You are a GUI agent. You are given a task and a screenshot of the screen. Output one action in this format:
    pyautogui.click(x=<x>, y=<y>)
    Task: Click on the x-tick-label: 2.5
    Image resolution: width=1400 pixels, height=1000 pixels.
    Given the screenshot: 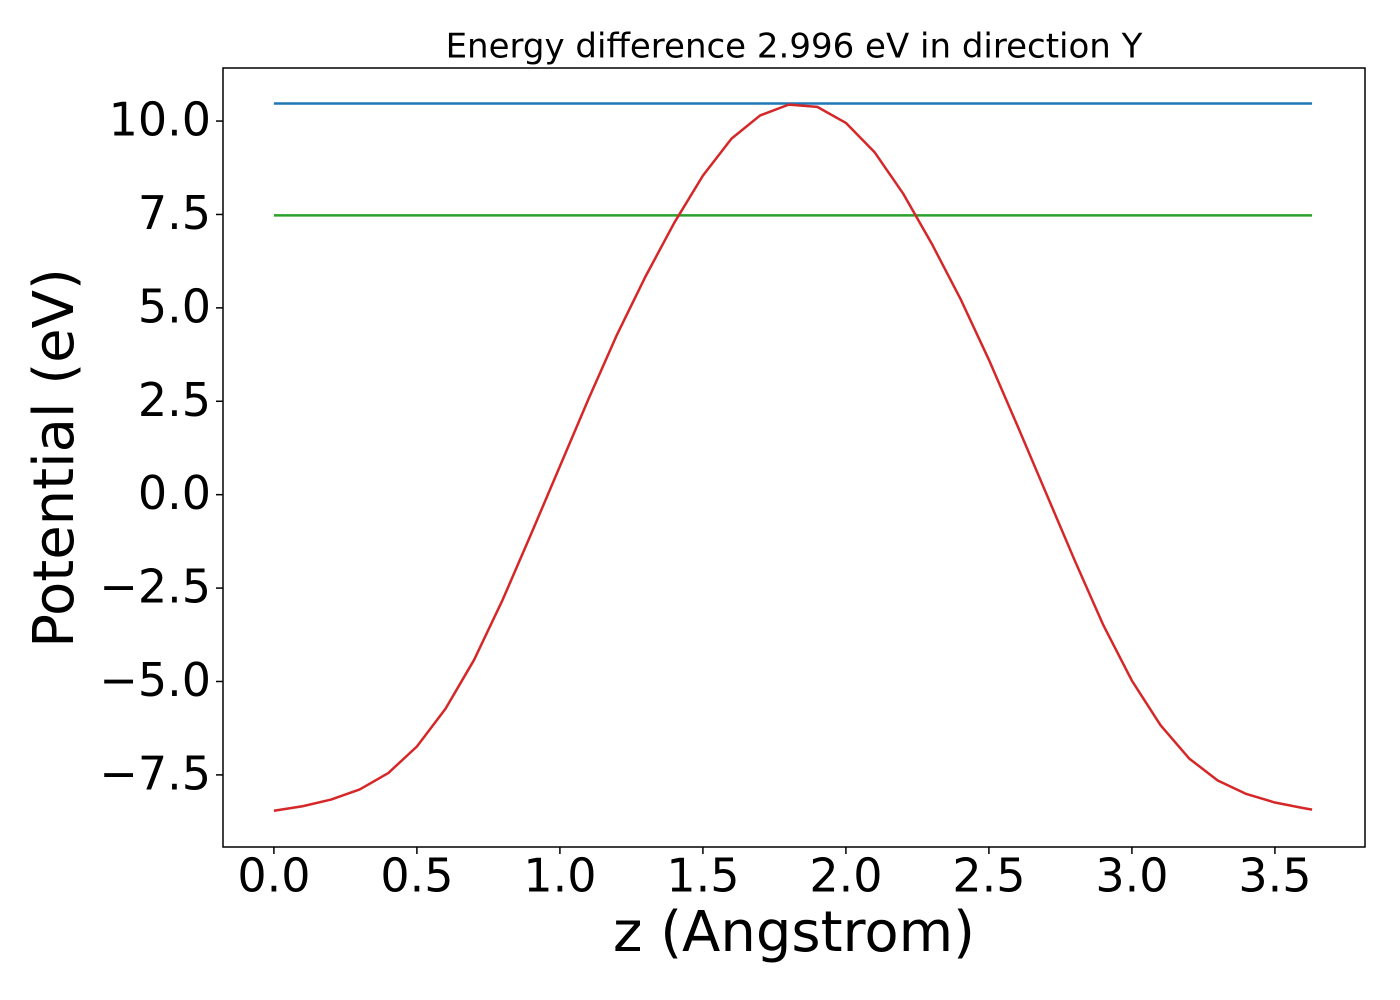 What is the action you would take?
    pyautogui.click(x=988, y=876)
    